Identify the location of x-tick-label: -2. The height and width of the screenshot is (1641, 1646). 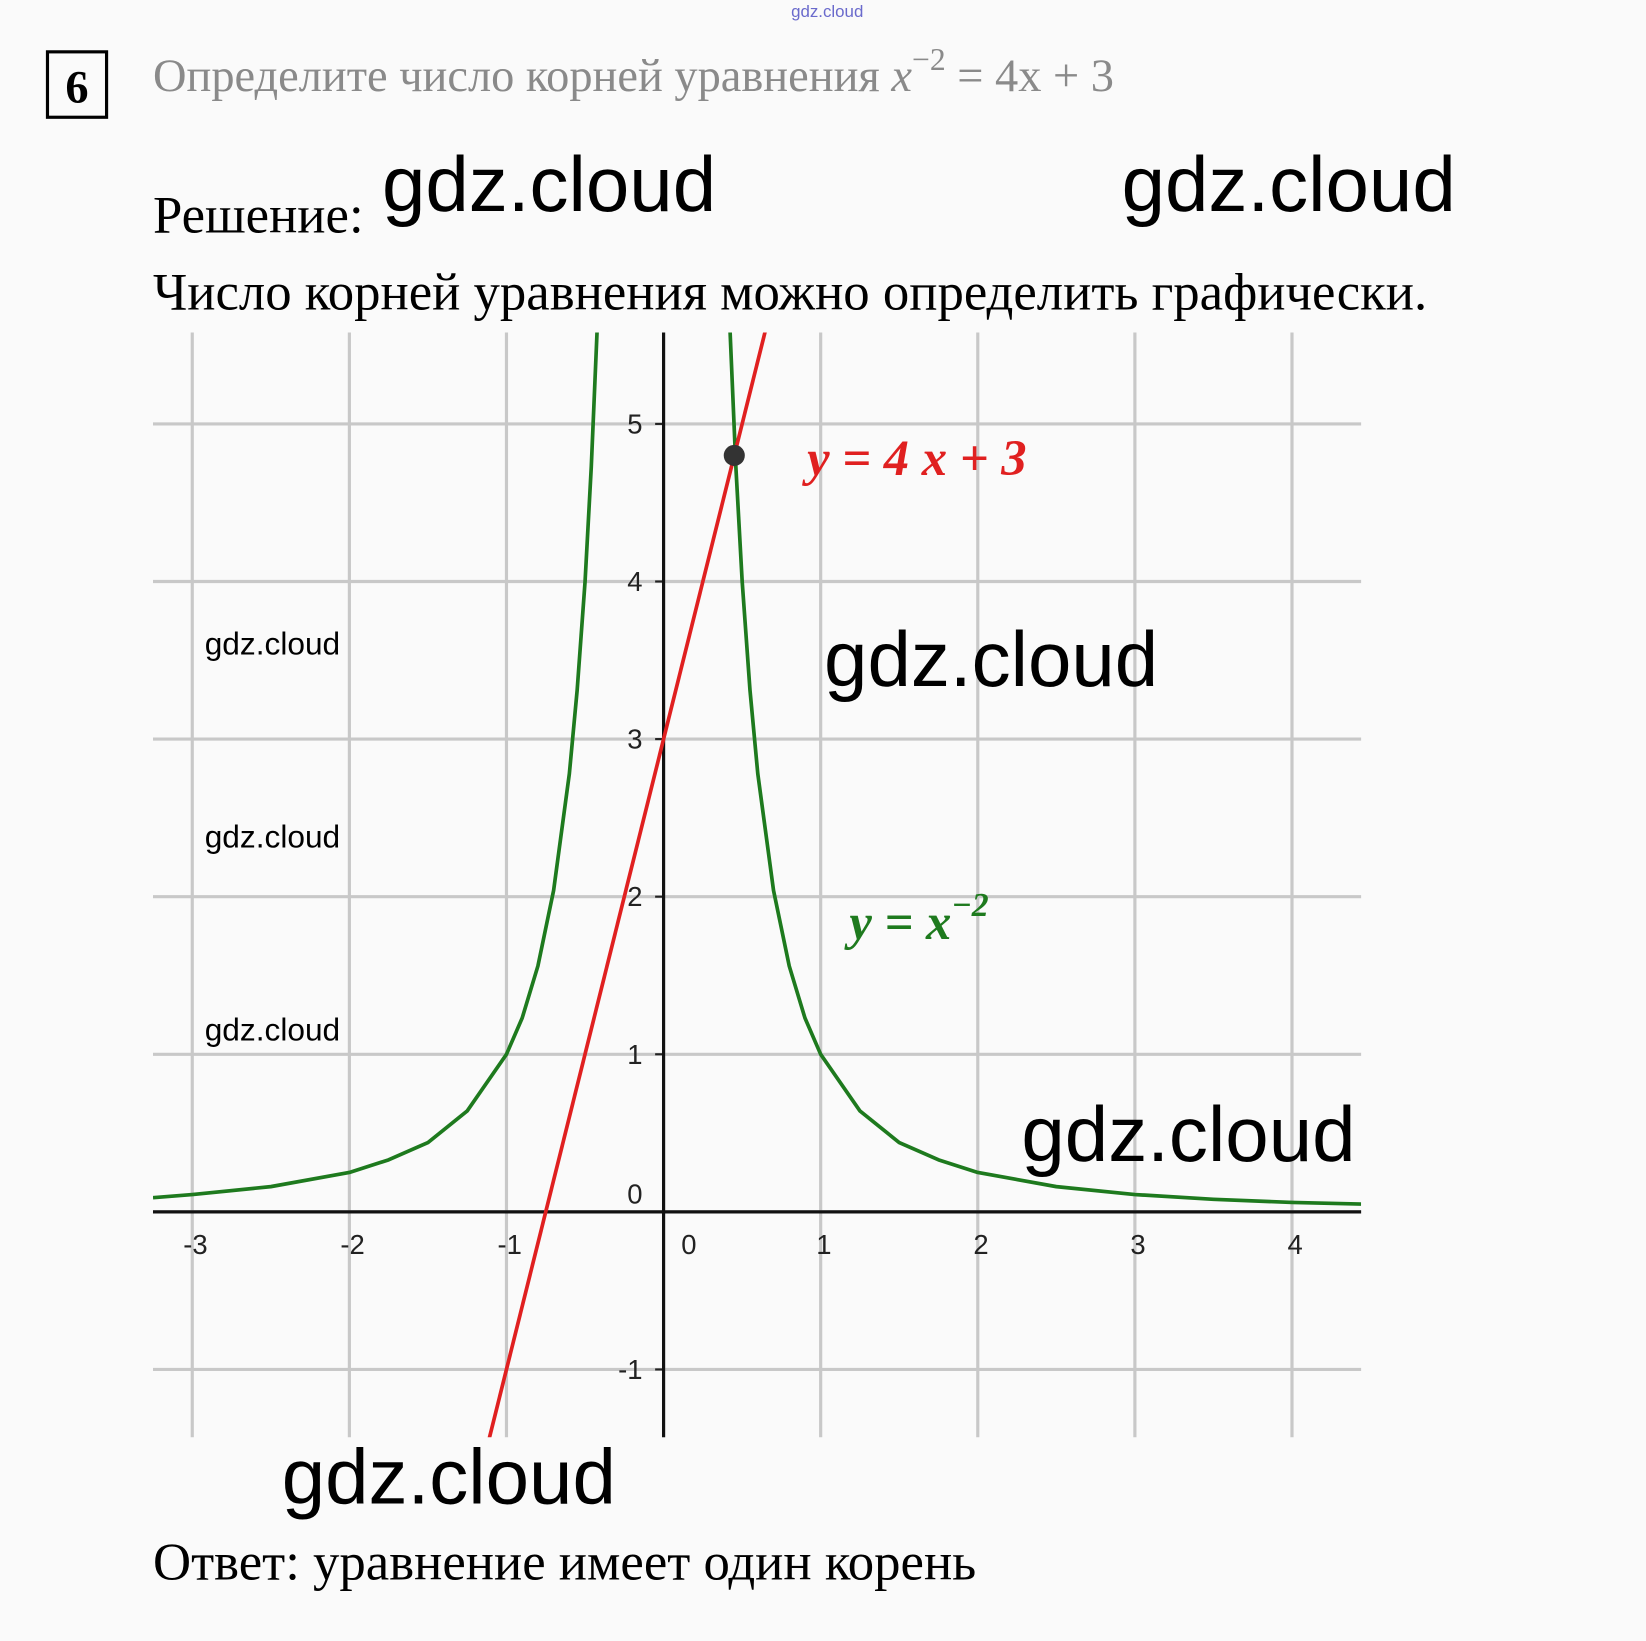
(352, 1244).